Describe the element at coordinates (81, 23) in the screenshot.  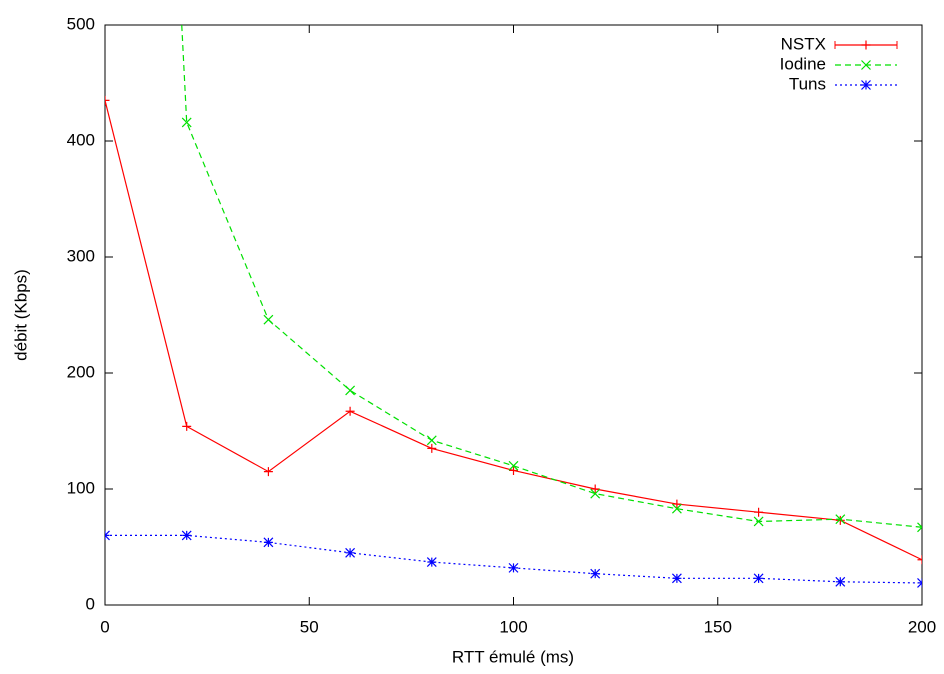
I see `y-tick-label: 500` at that location.